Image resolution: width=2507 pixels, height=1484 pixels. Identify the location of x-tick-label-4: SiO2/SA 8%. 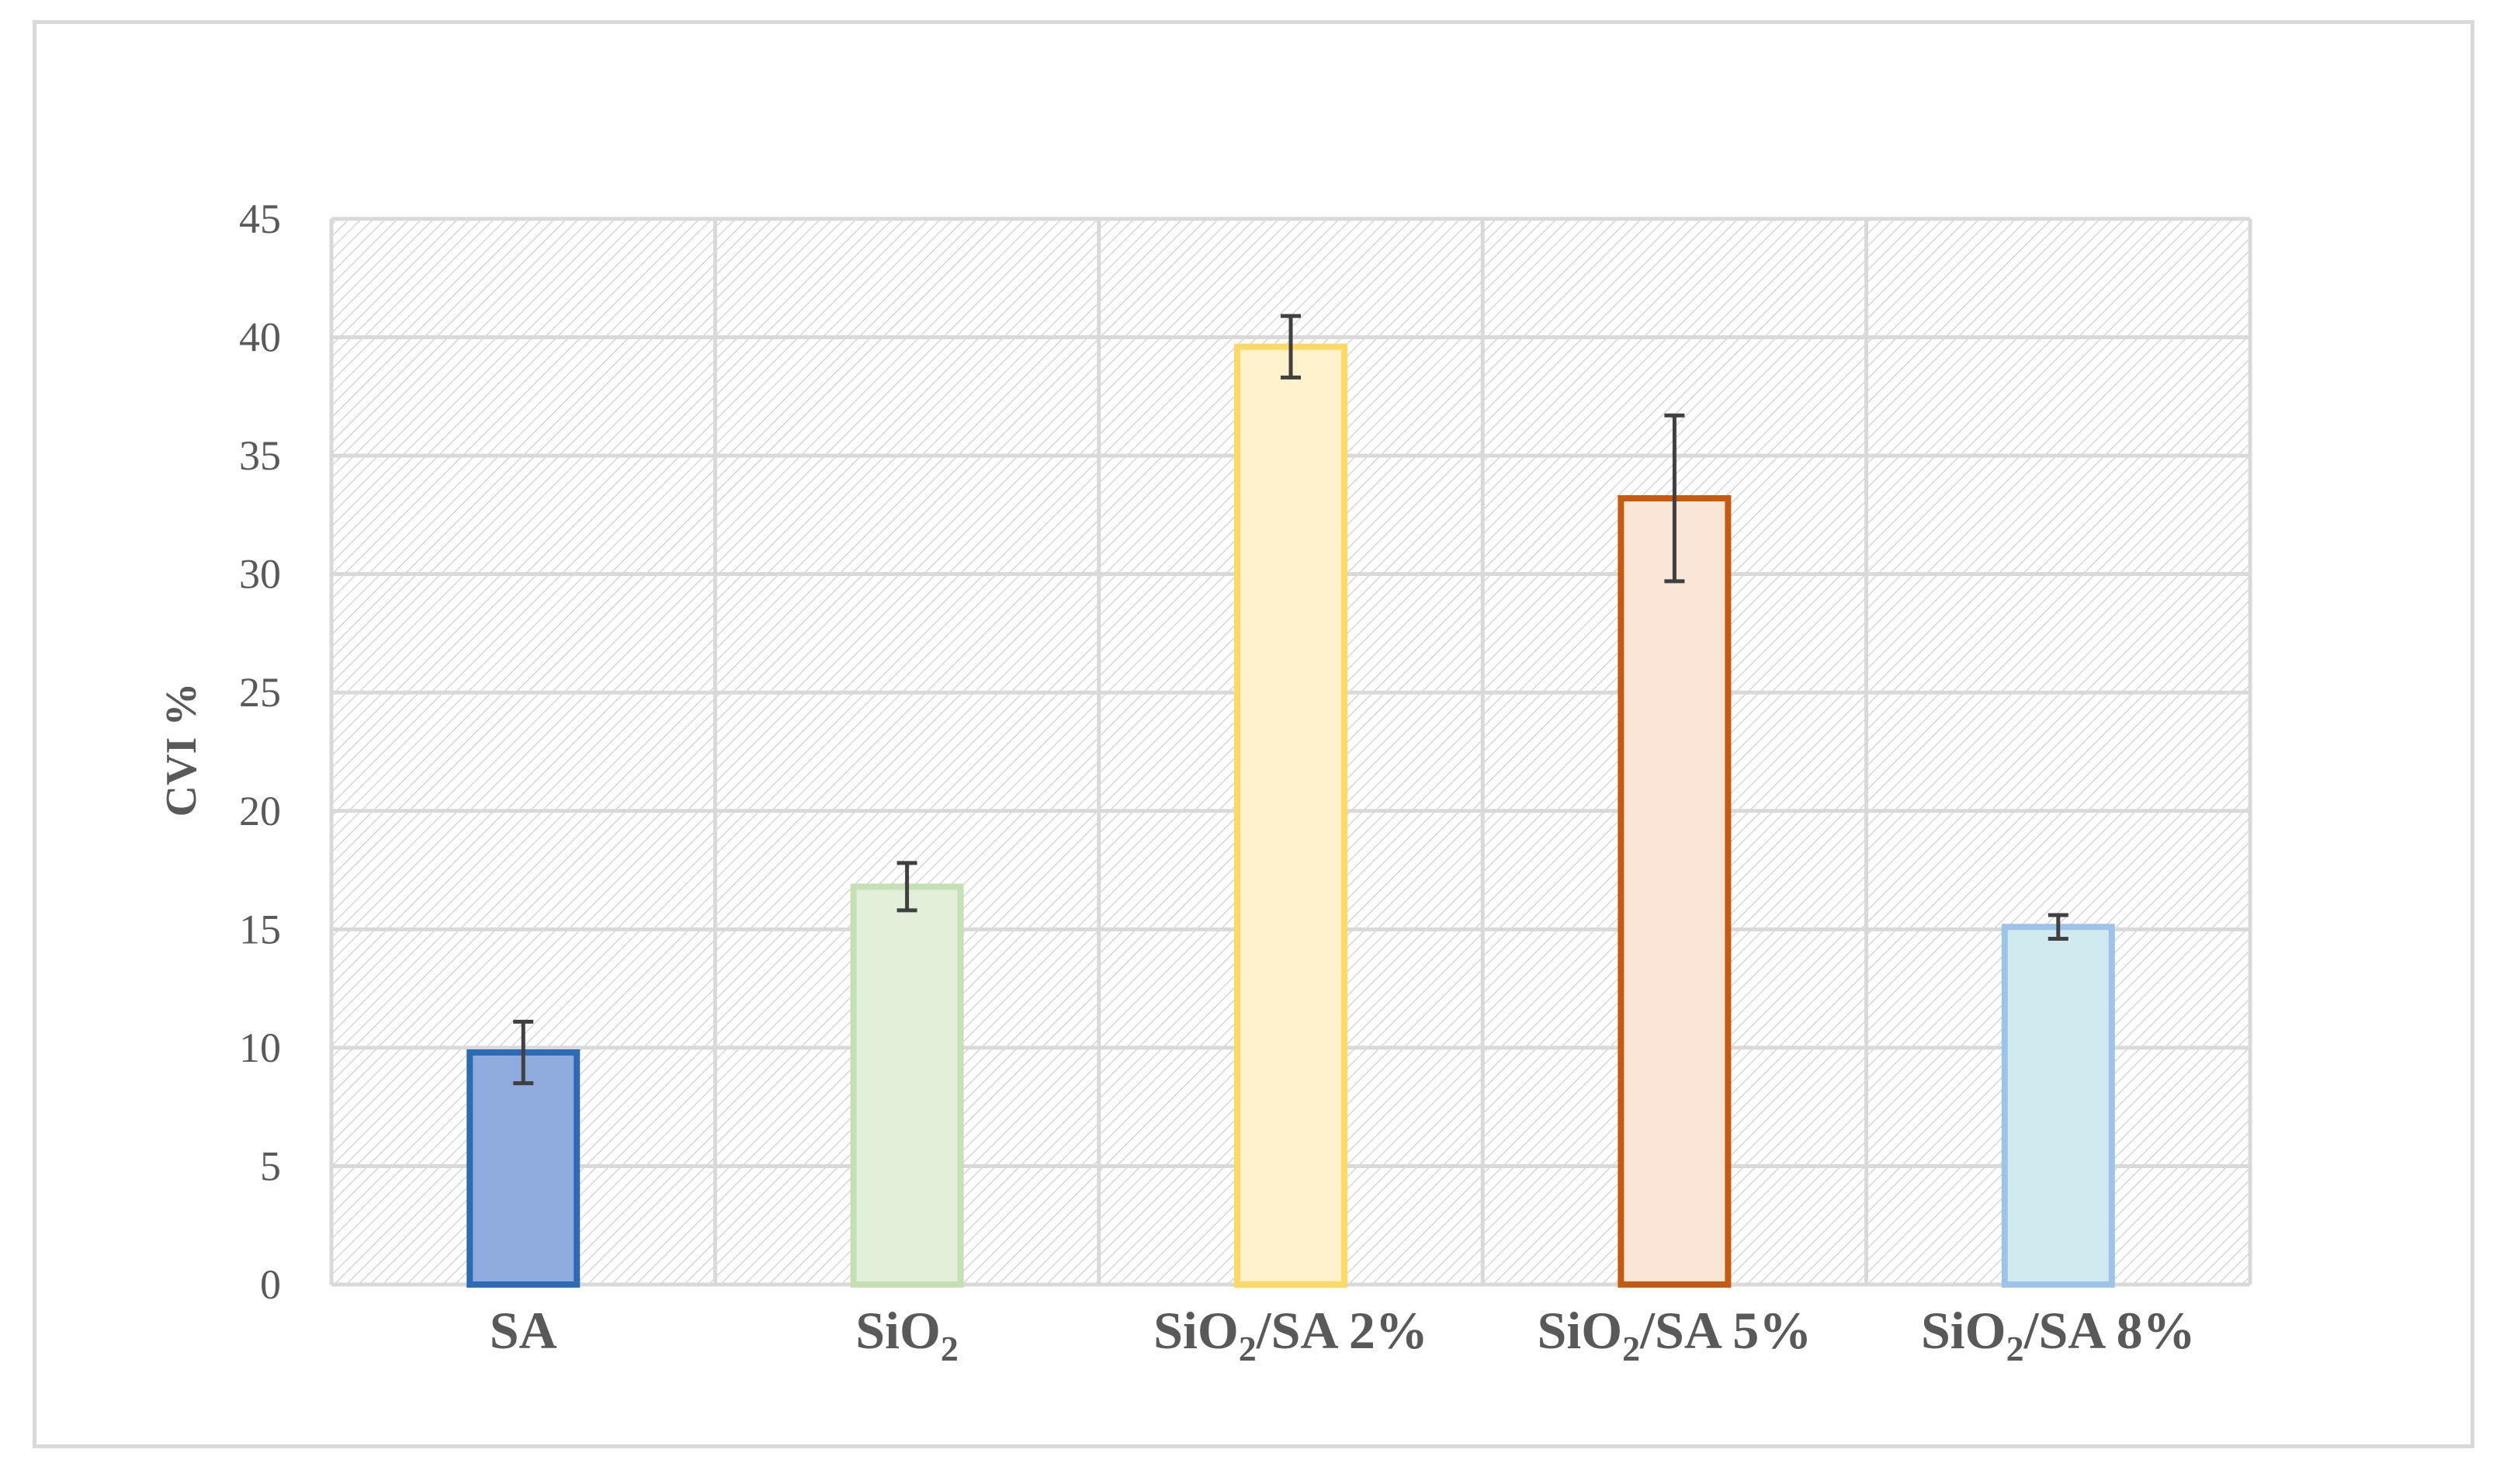
(2058, 1335).